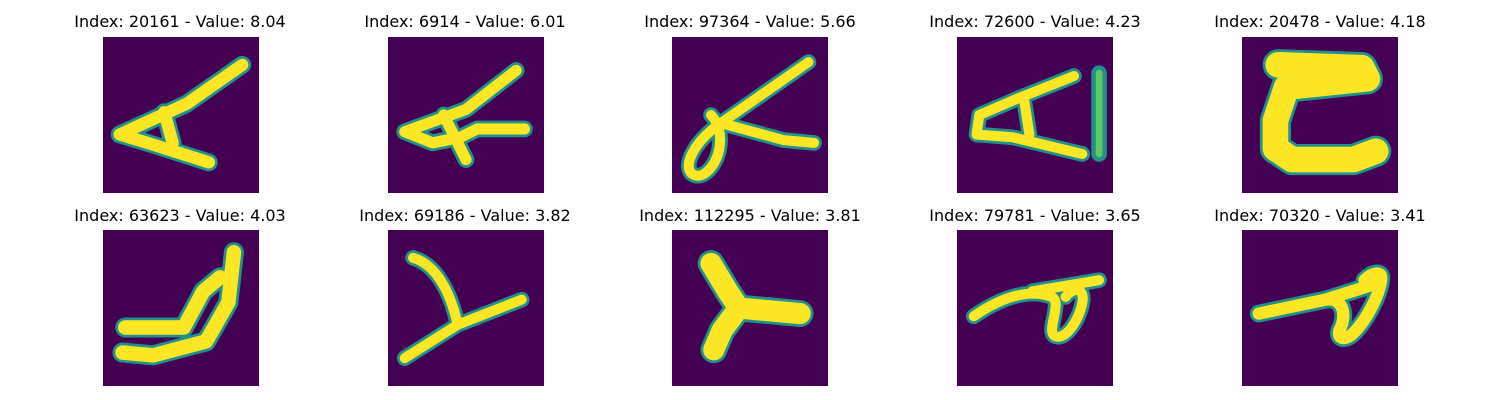 The width and height of the screenshot is (1500, 400). I want to click on panel-title: Index: 69186 - Value: 3.82, so click(465, 215).